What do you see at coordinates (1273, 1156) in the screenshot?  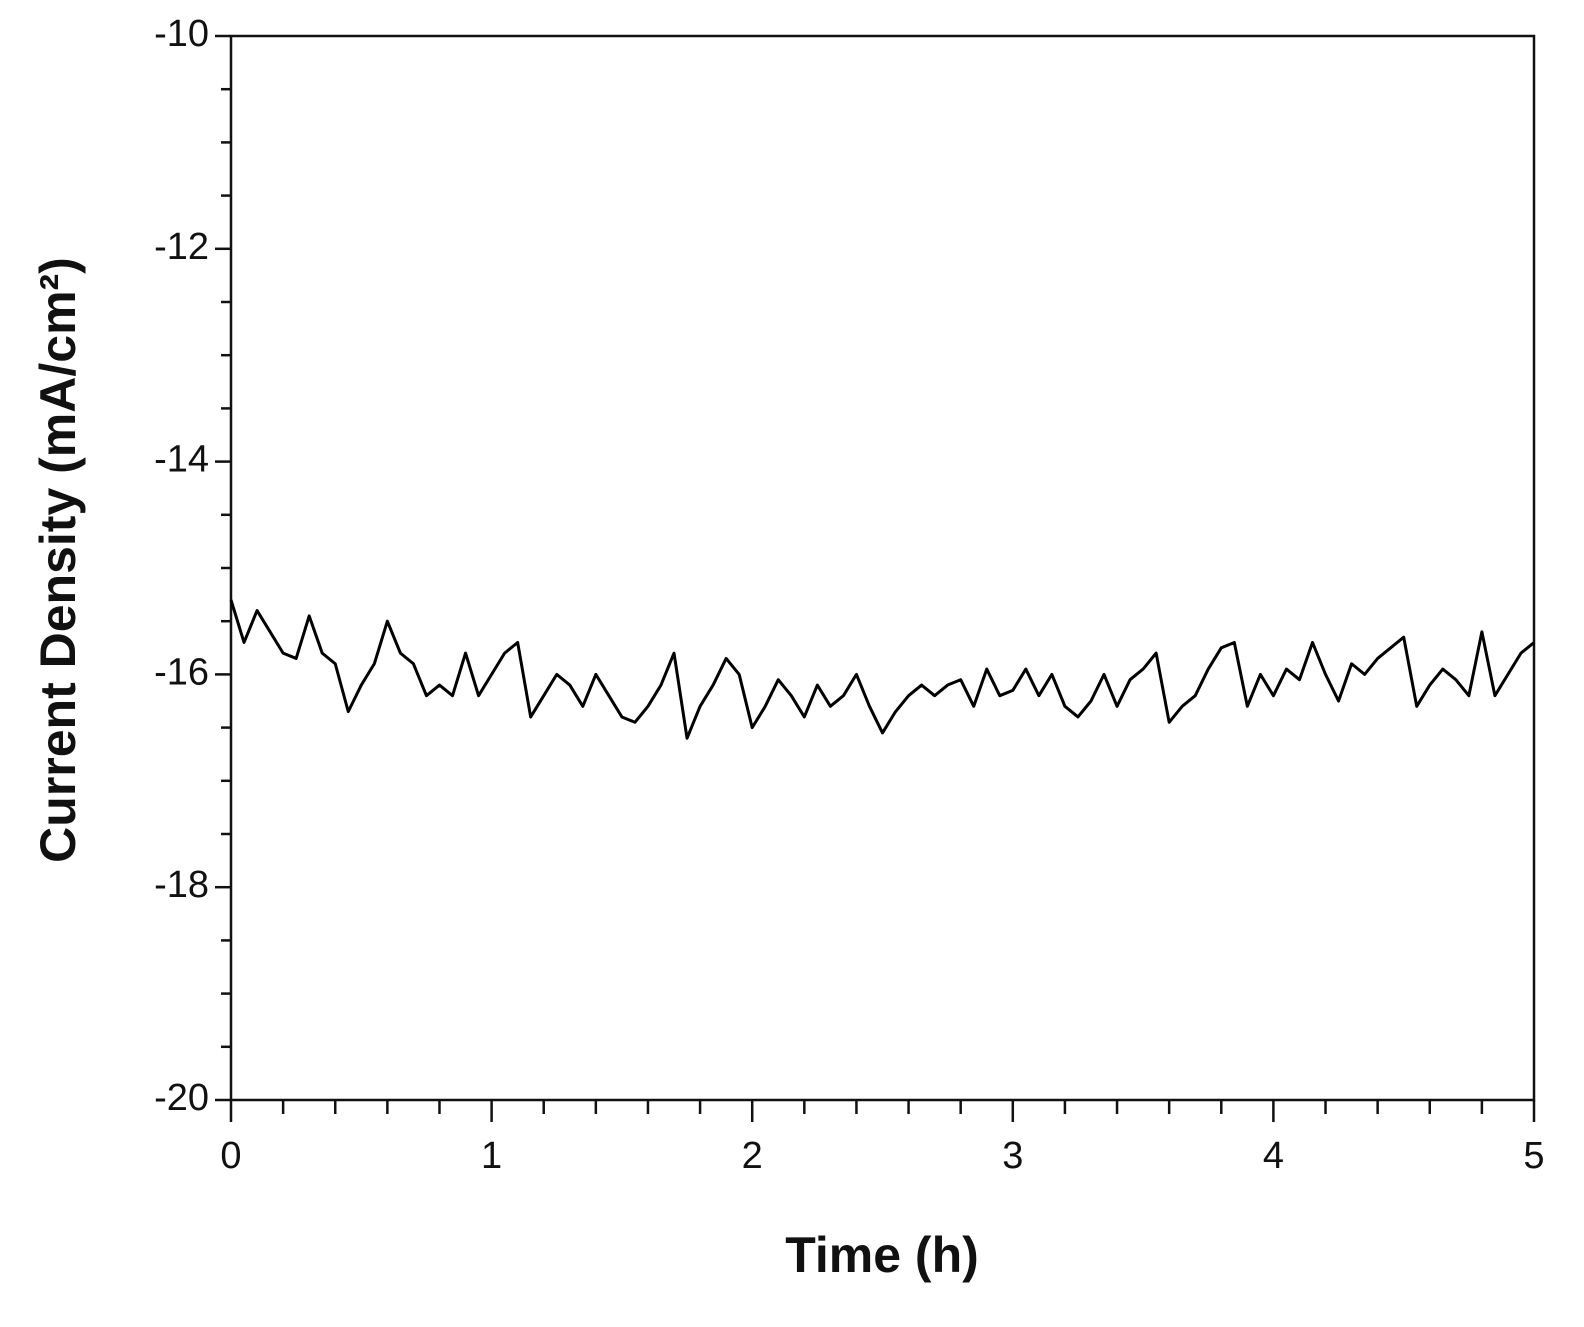 I see `x-tick-label: 4` at bounding box center [1273, 1156].